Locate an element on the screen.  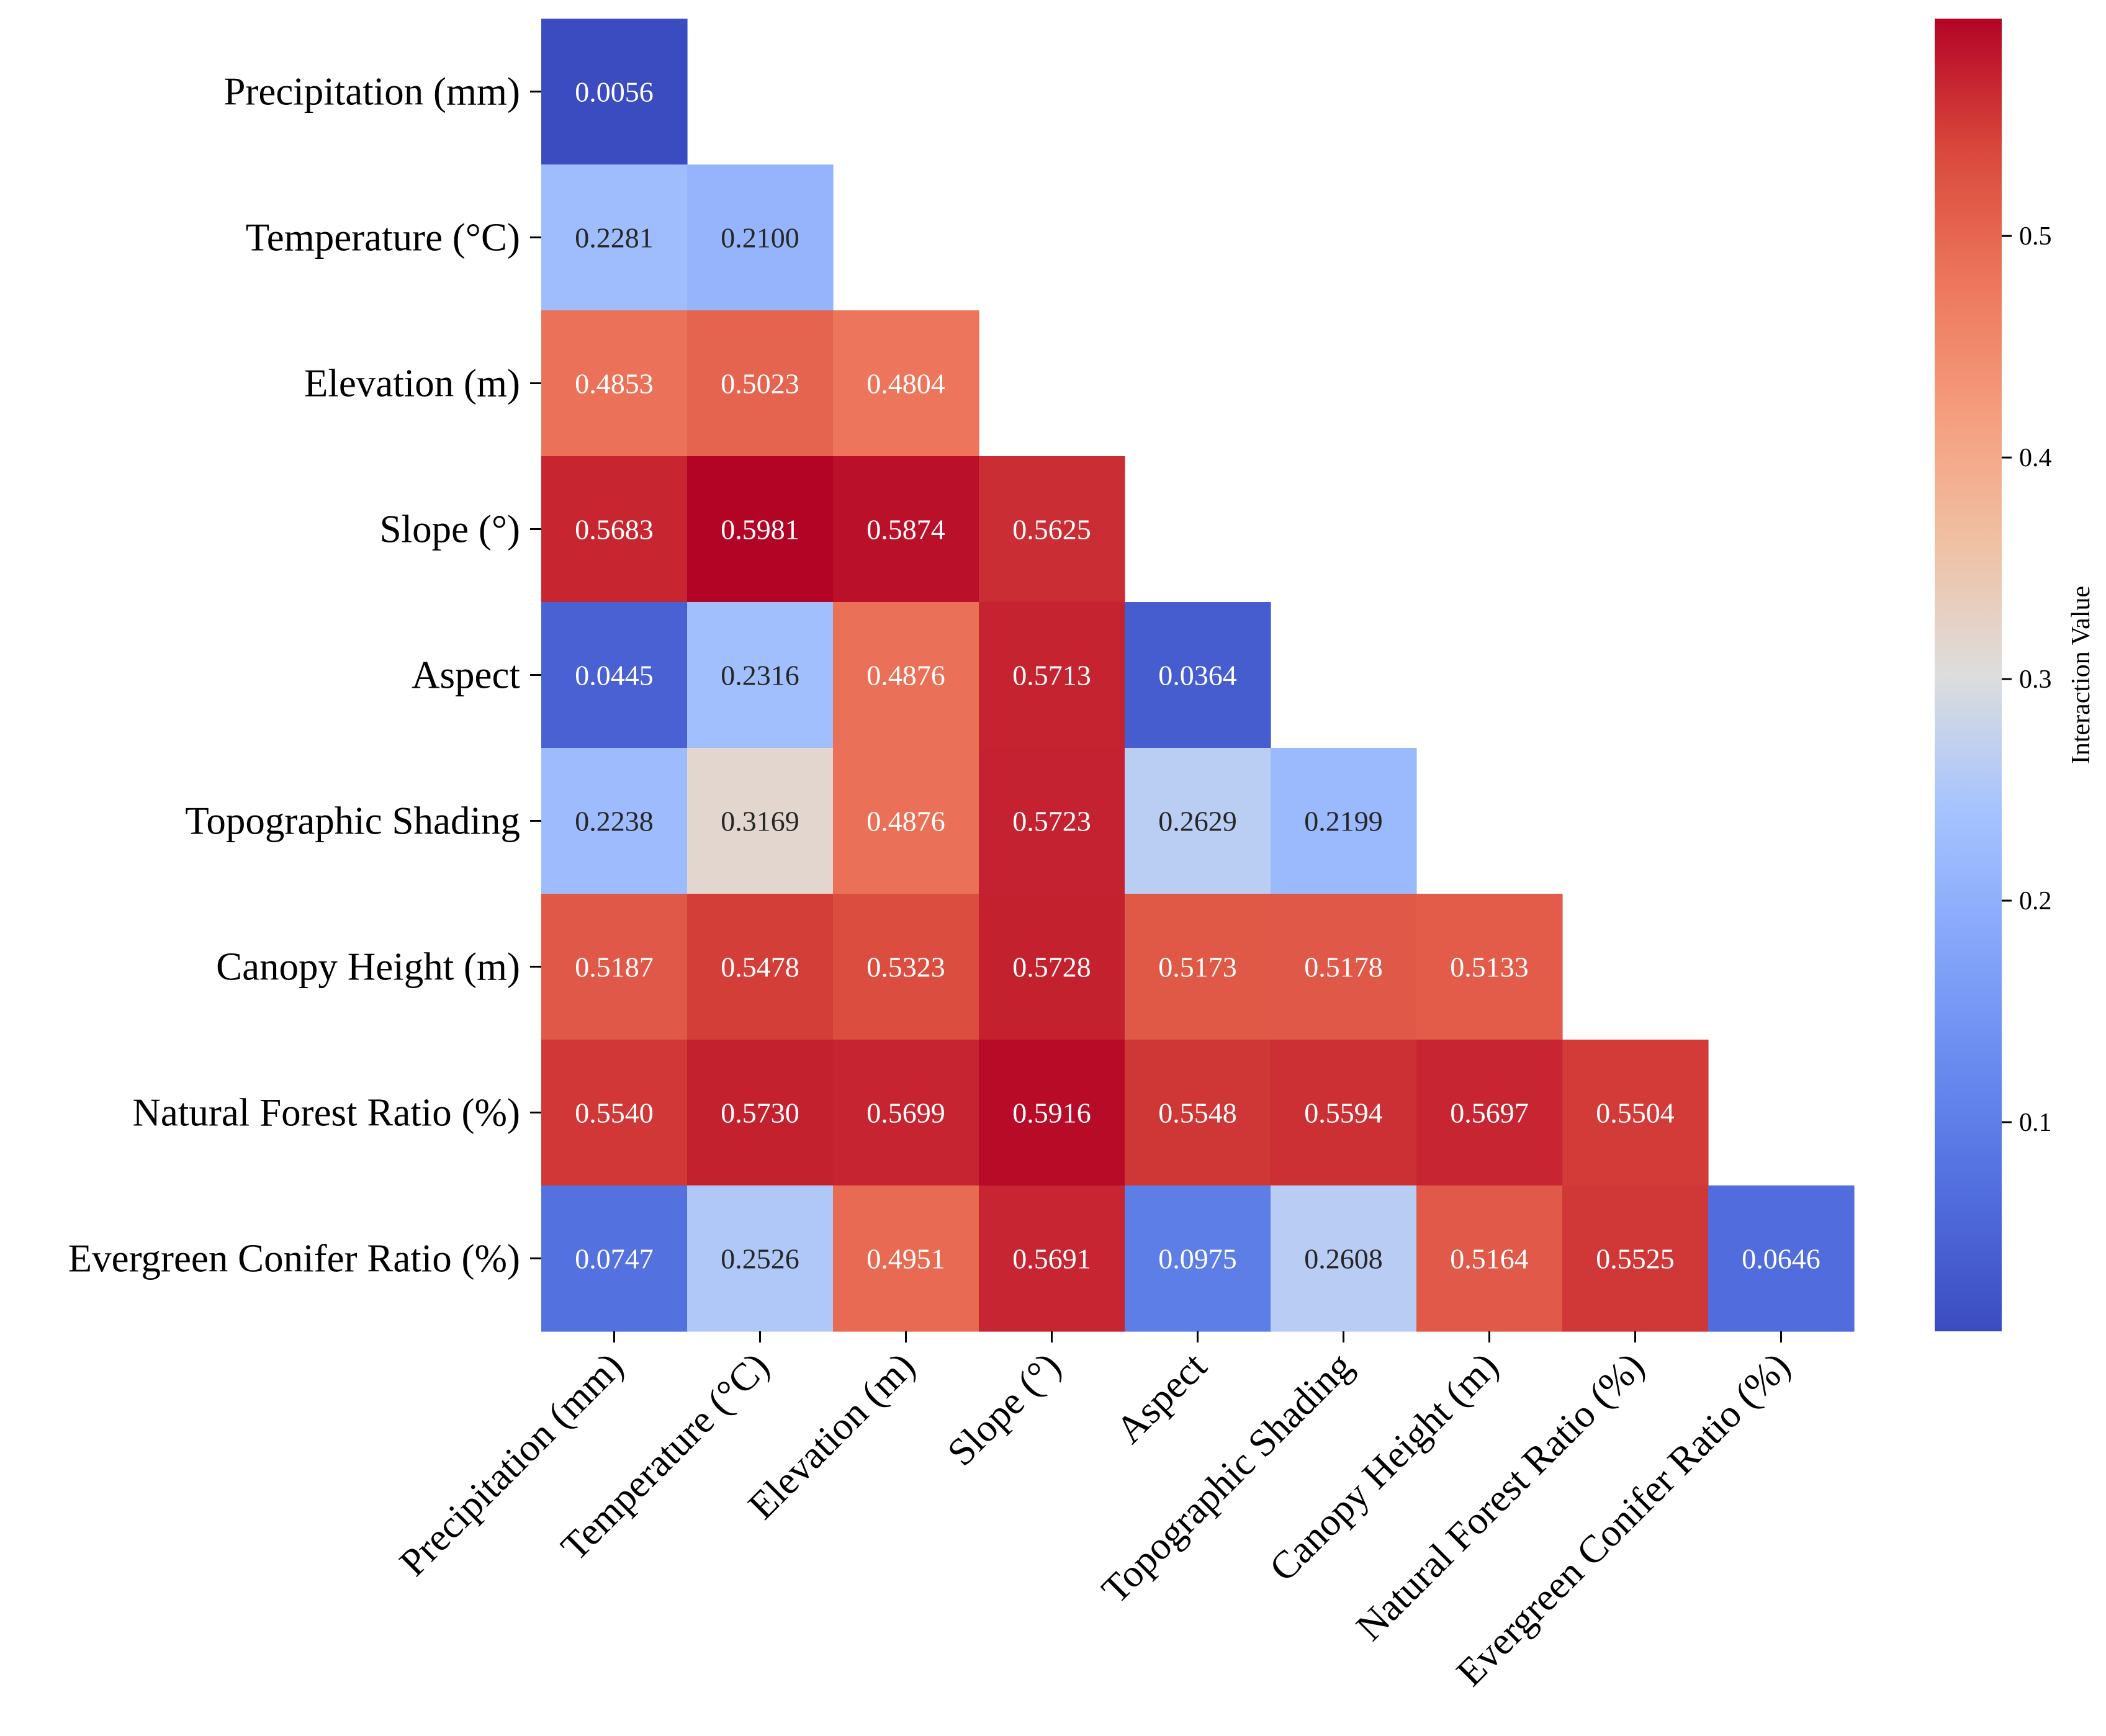
cell-value-label: 0.5478 is located at coordinates (760, 967).